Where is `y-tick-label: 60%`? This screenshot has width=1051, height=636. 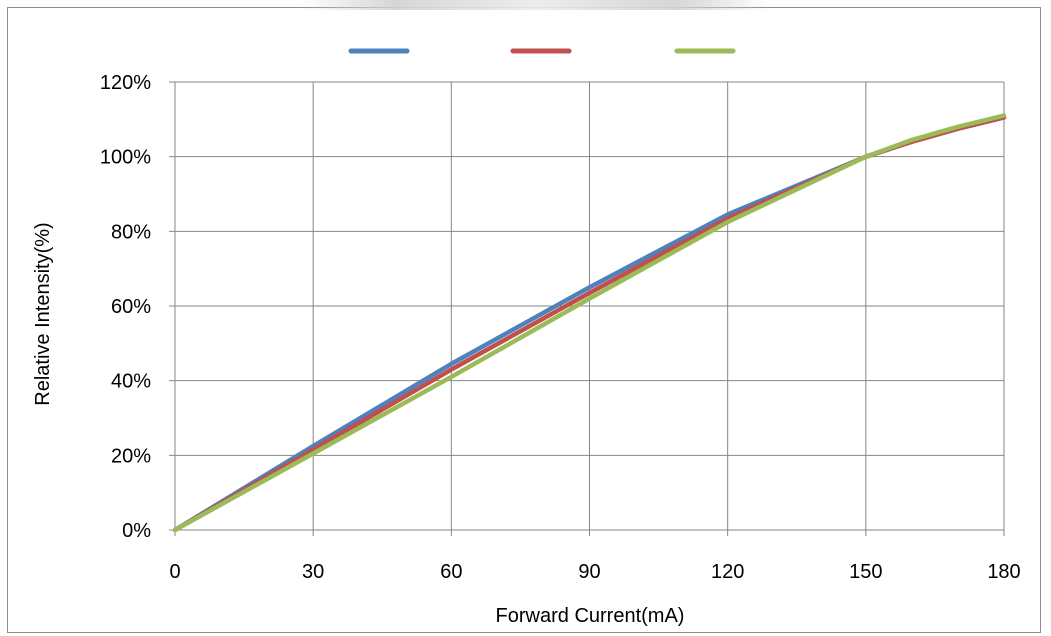 y-tick-label: 60% is located at coordinates (131, 307).